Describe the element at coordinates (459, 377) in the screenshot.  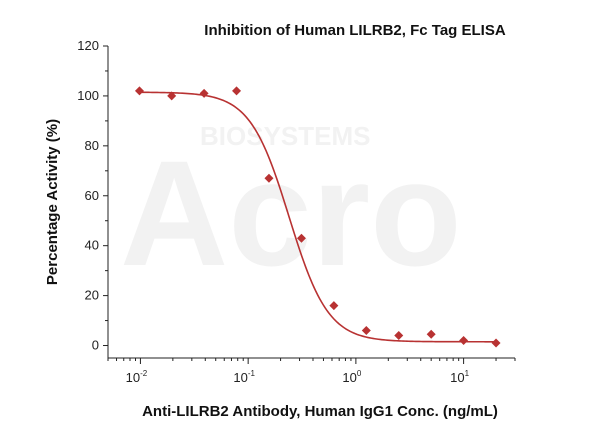
I see `x-tick-label: 10¹` at that location.